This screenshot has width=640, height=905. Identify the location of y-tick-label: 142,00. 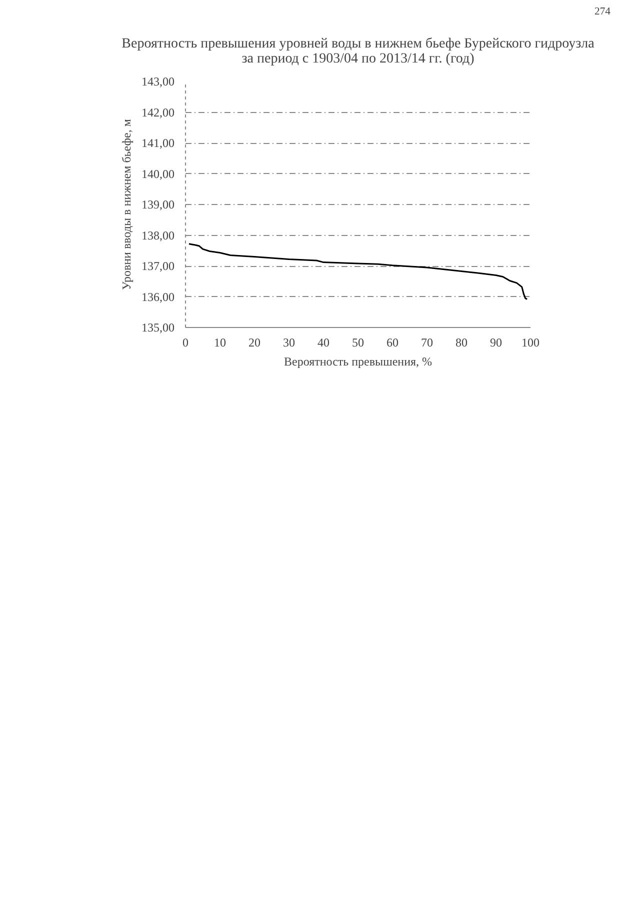
(158, 112).